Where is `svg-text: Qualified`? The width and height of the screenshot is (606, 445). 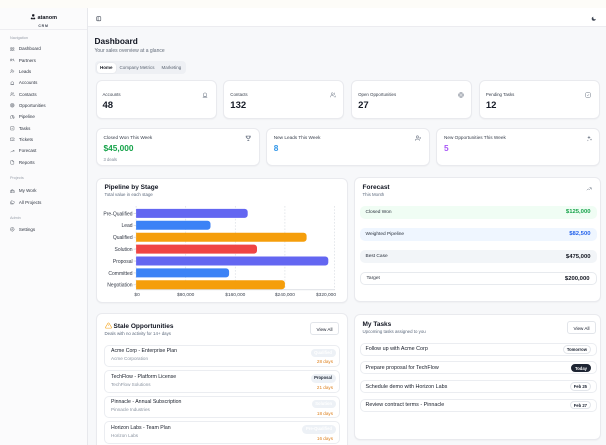 svg-text: Qualified is located at coordinates (122, 238).